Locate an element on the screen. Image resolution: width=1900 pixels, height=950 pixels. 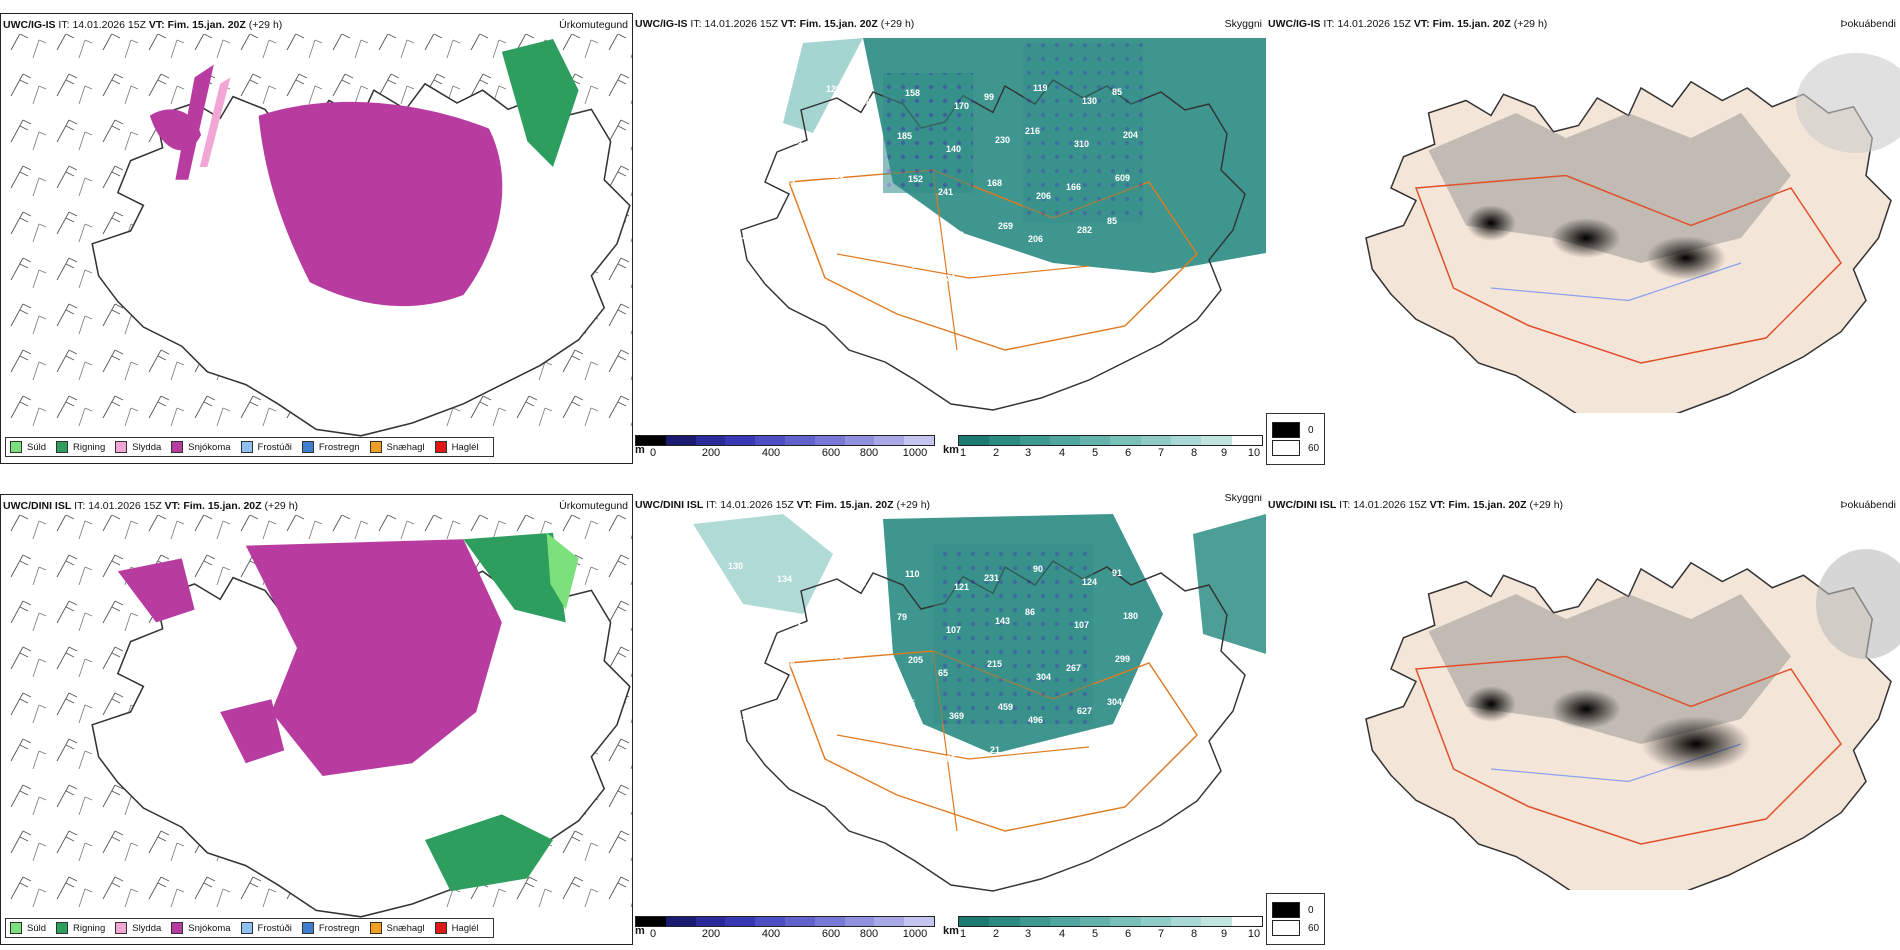
cloud-height-label: 154 is located at coordinates (1076, 273).